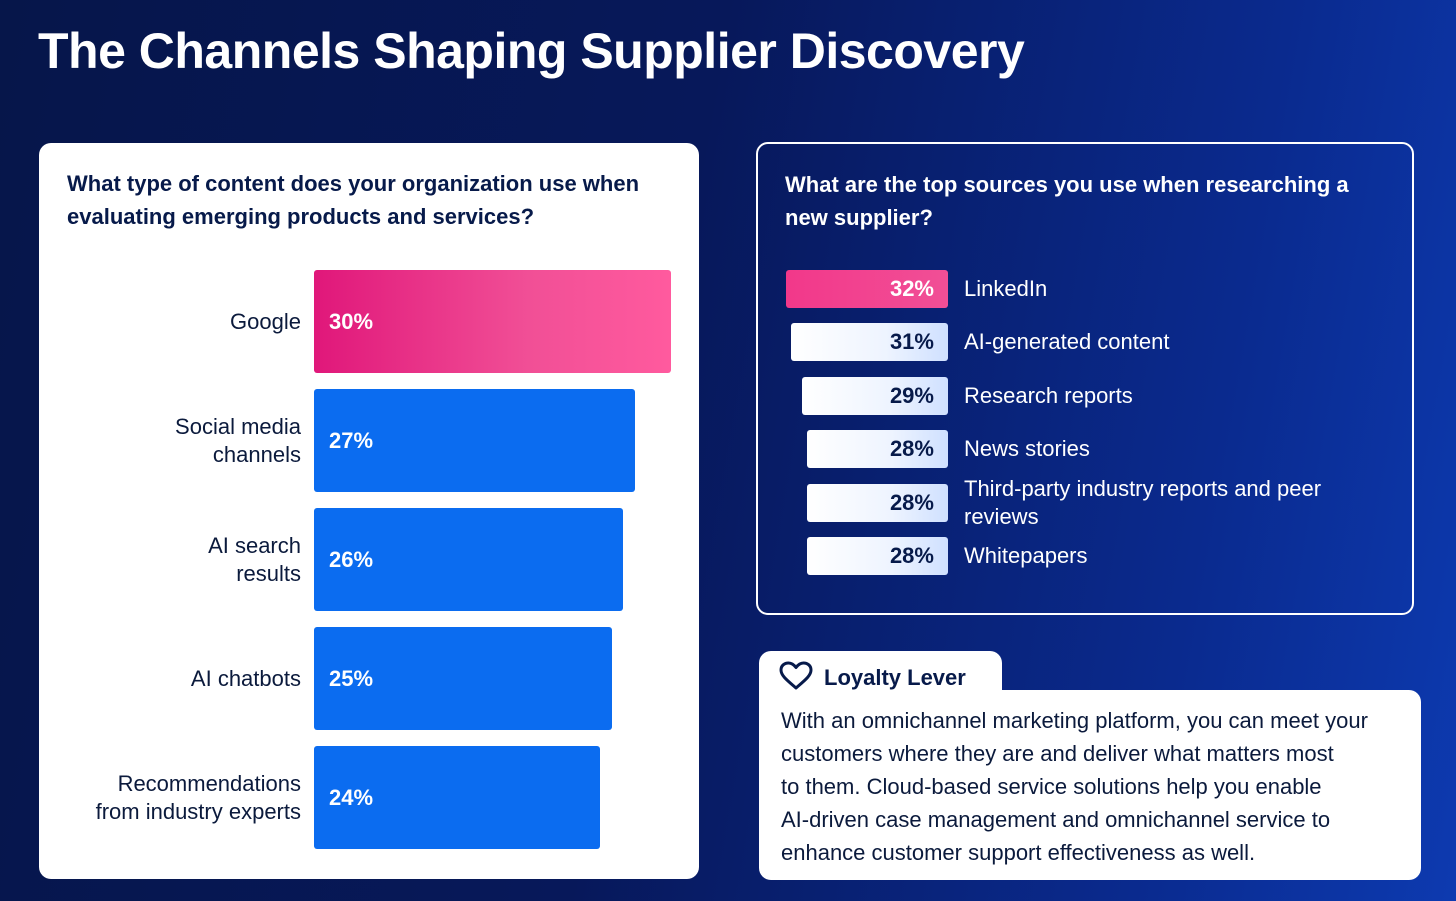 The image size is (1456, 901). I want to click on bar-category-label: Social media channels, so click(238, 440).